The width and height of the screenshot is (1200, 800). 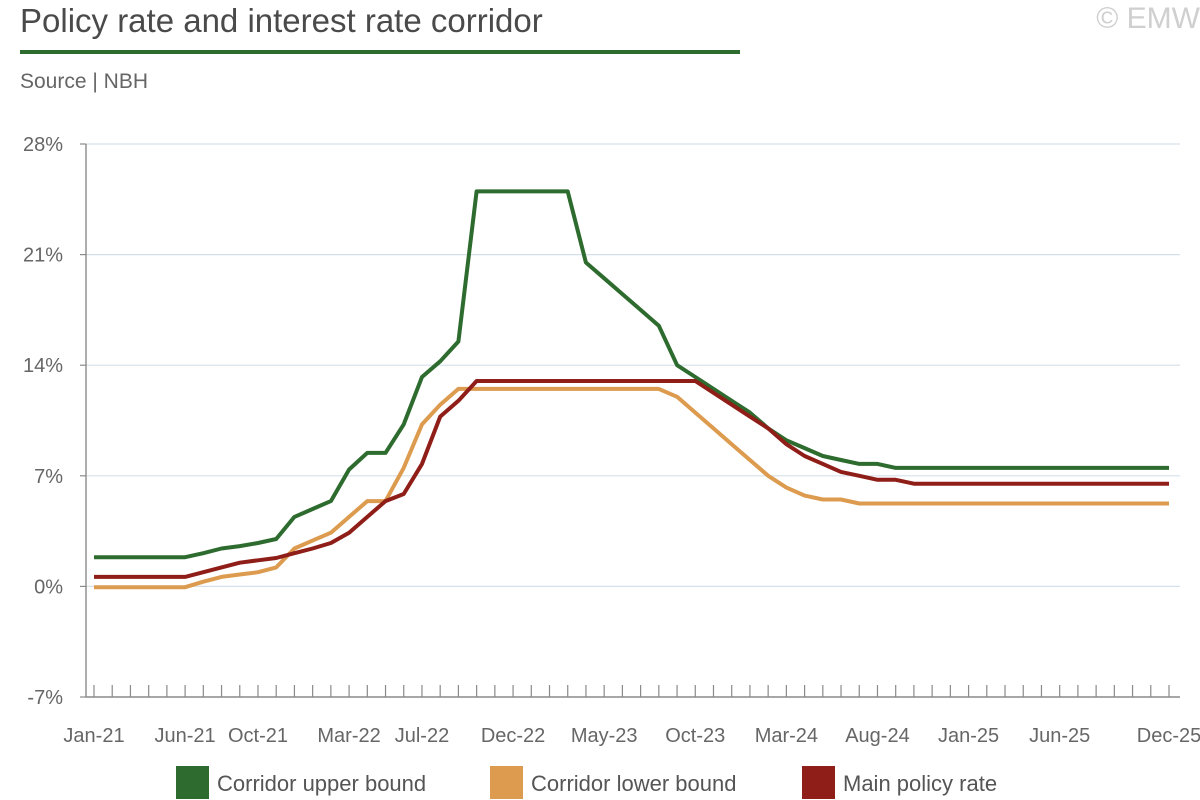 I want to click on legend-label-2: Corridor lower bound, so click(x=633, y=783).